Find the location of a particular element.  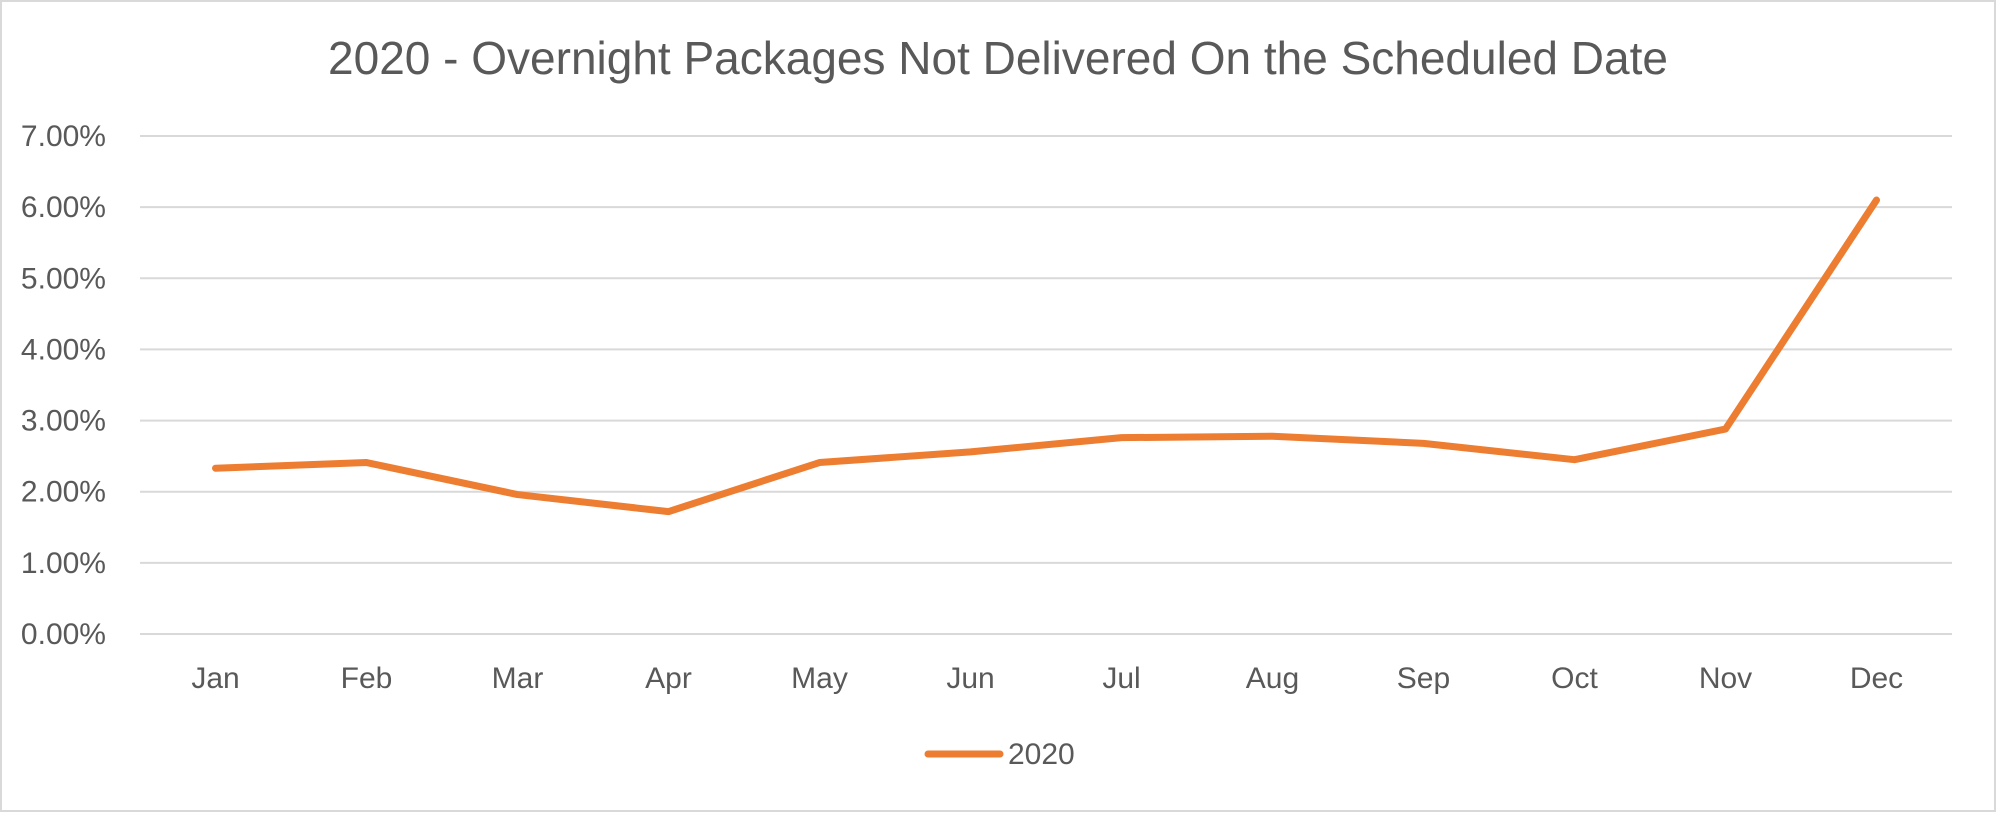

x-axis-tick-labels: Jan Feb Mar Apr May Jun Jul Aug Sep Oct Nov Dec is located at coordinates (1047, 678).